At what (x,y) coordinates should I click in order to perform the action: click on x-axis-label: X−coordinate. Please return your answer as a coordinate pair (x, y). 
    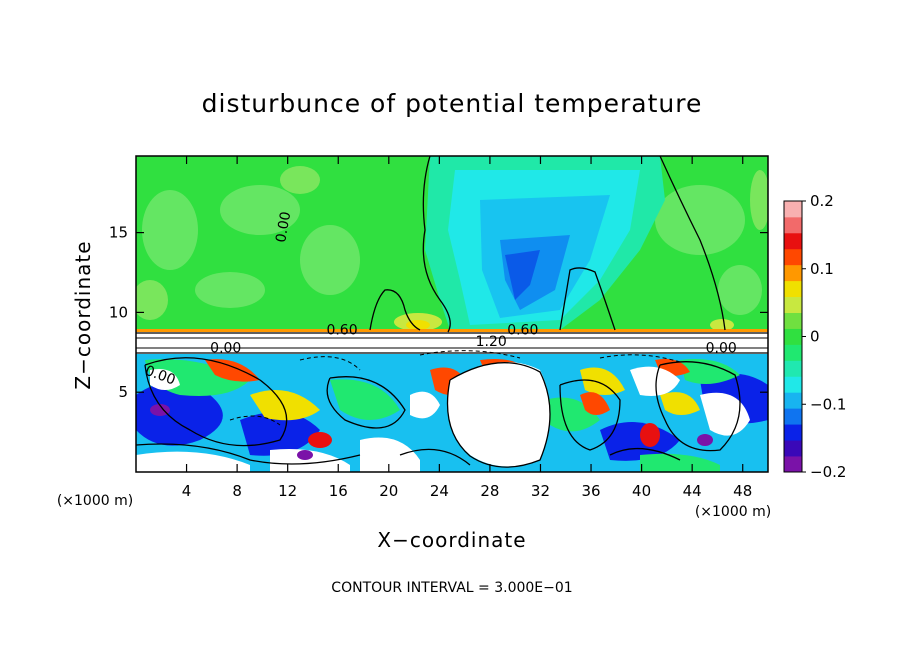
    Looking at the image, I should click on (451, 540).